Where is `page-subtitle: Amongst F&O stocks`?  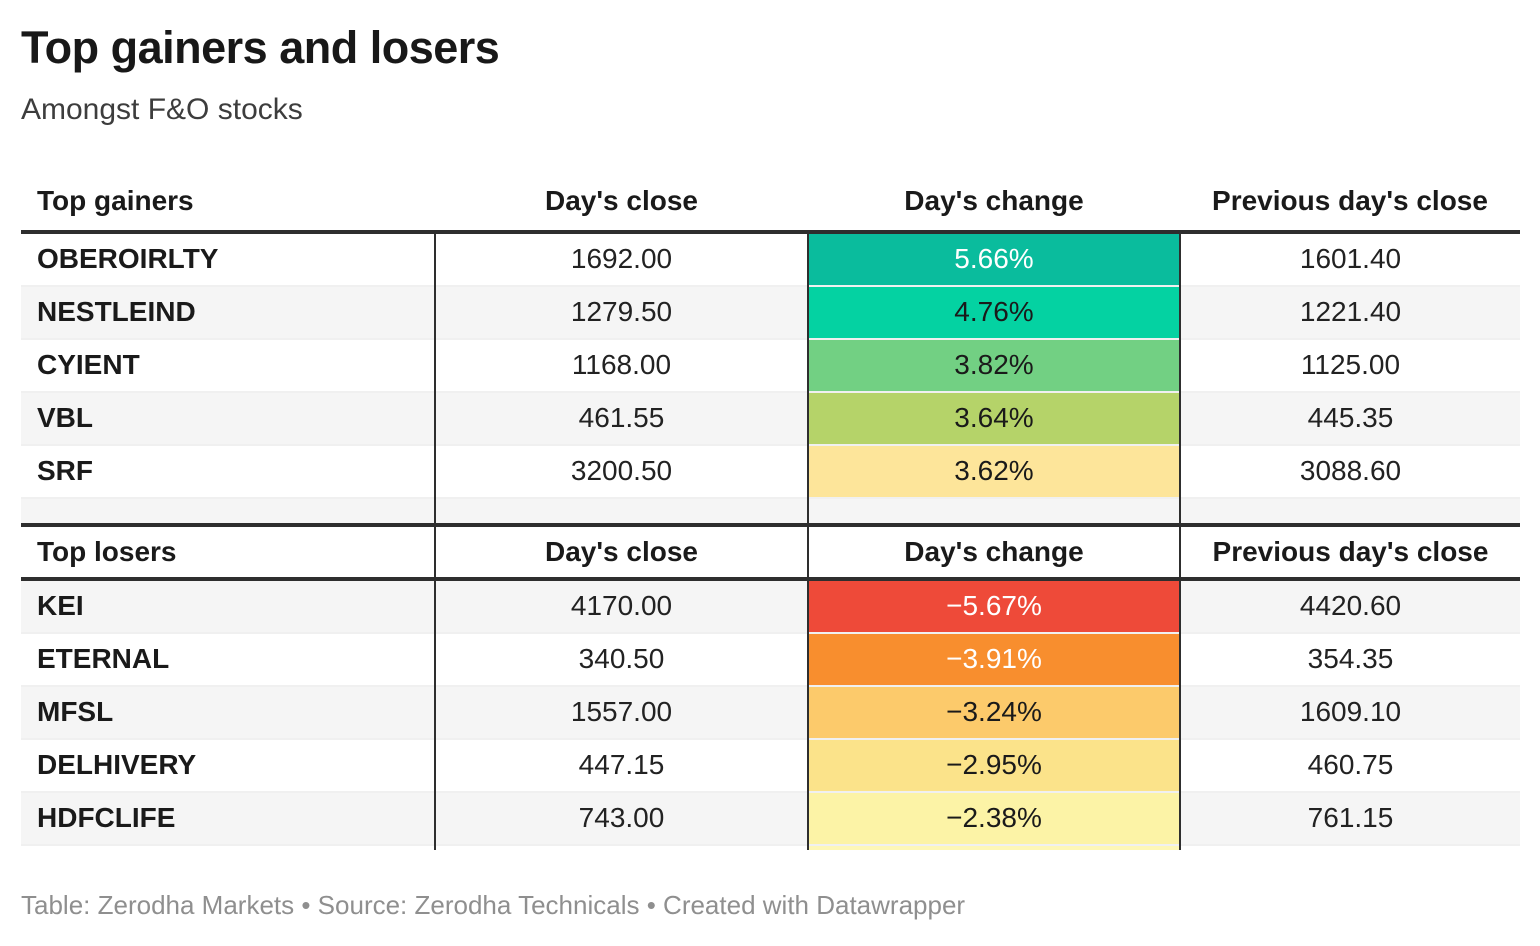
page-subtitle: Amongst F&O stocks is located at coordinates (162, 109).